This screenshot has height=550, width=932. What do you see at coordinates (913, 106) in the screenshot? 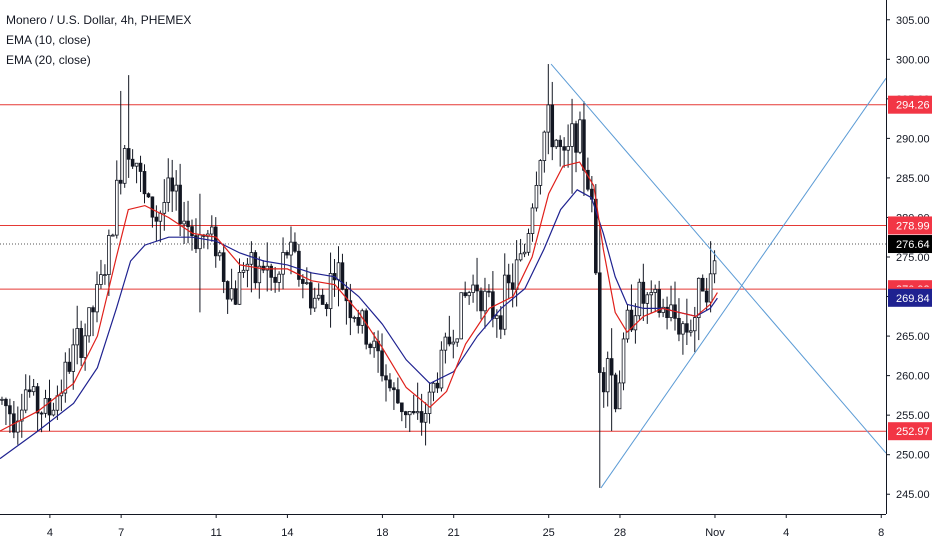
I see `level-tag-0-label: 294.26` at bounding box center [913, 106].